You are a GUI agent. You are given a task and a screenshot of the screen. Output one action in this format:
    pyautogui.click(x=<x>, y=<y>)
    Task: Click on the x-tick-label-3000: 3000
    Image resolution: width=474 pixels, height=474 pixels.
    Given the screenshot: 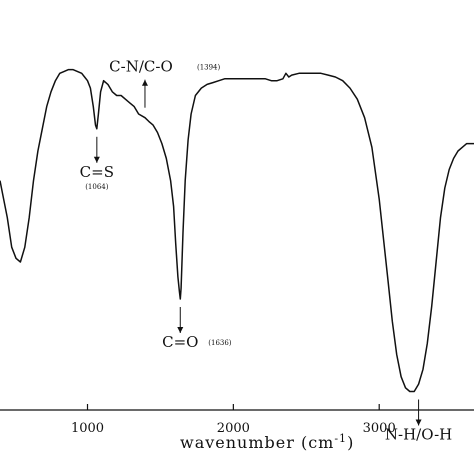 What is the action you would take?
    pyautogui.click(x=379, y=428)
    